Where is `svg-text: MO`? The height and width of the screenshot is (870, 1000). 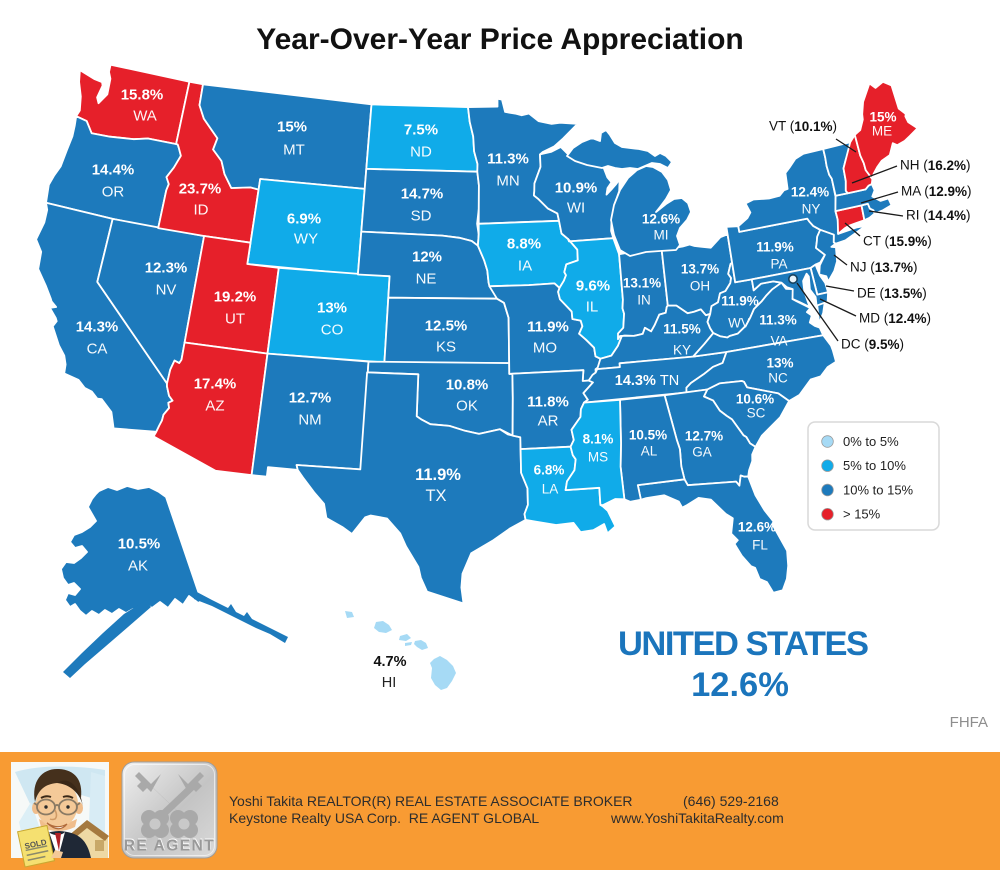
svg-text: MO is located at coordinates (545, 348).